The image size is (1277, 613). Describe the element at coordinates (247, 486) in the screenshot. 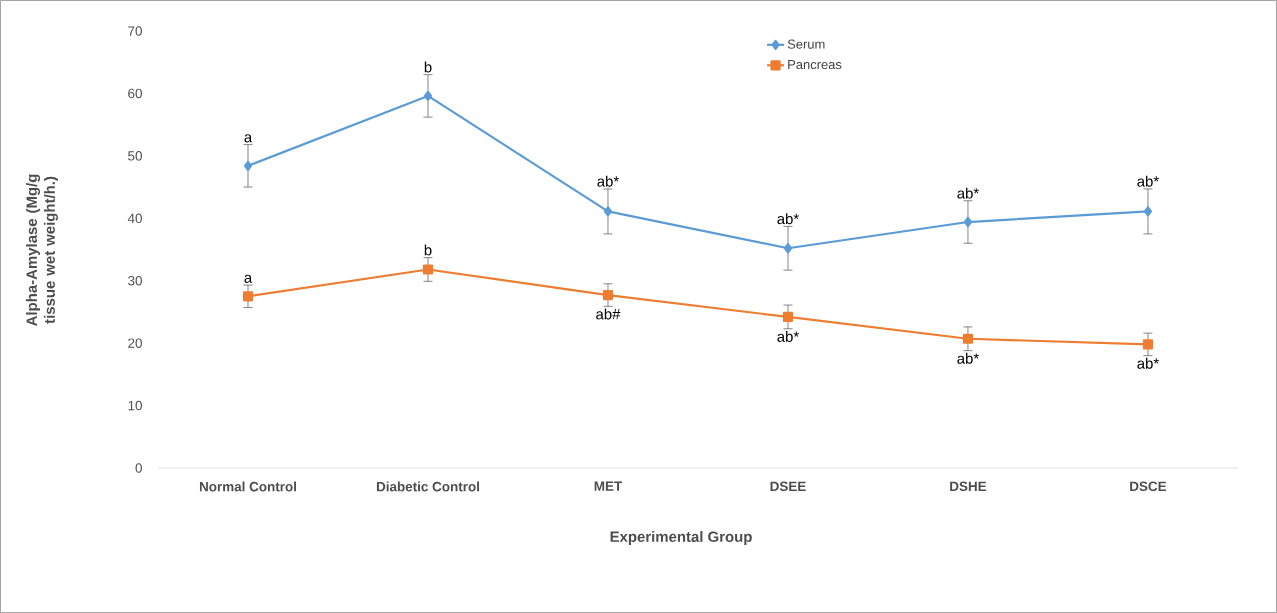

I see `x-tick-label: Normal Control` at that location.